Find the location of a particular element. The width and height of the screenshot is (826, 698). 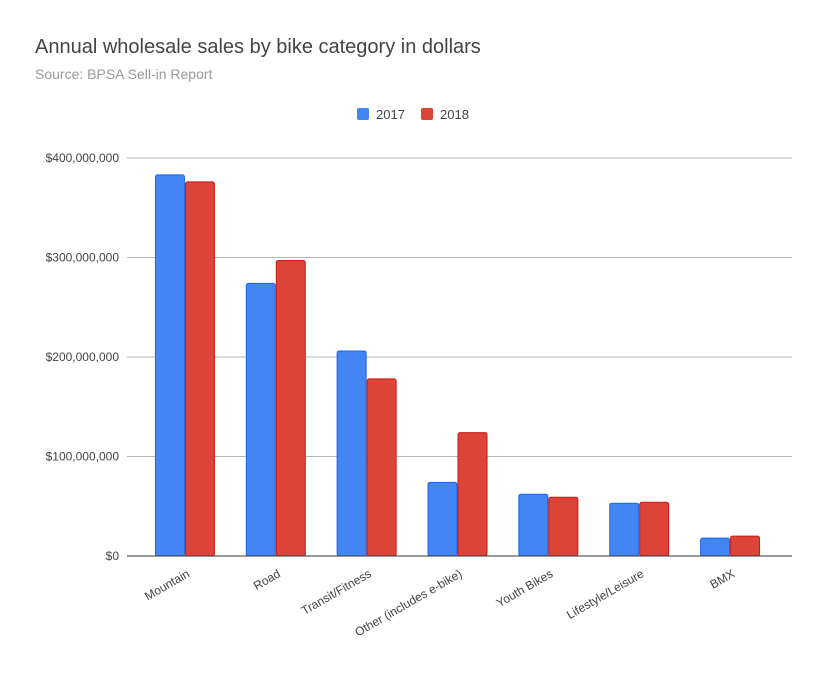

x-tick-label: Lifestyle/Leisure is located at coordinates (605, 594).